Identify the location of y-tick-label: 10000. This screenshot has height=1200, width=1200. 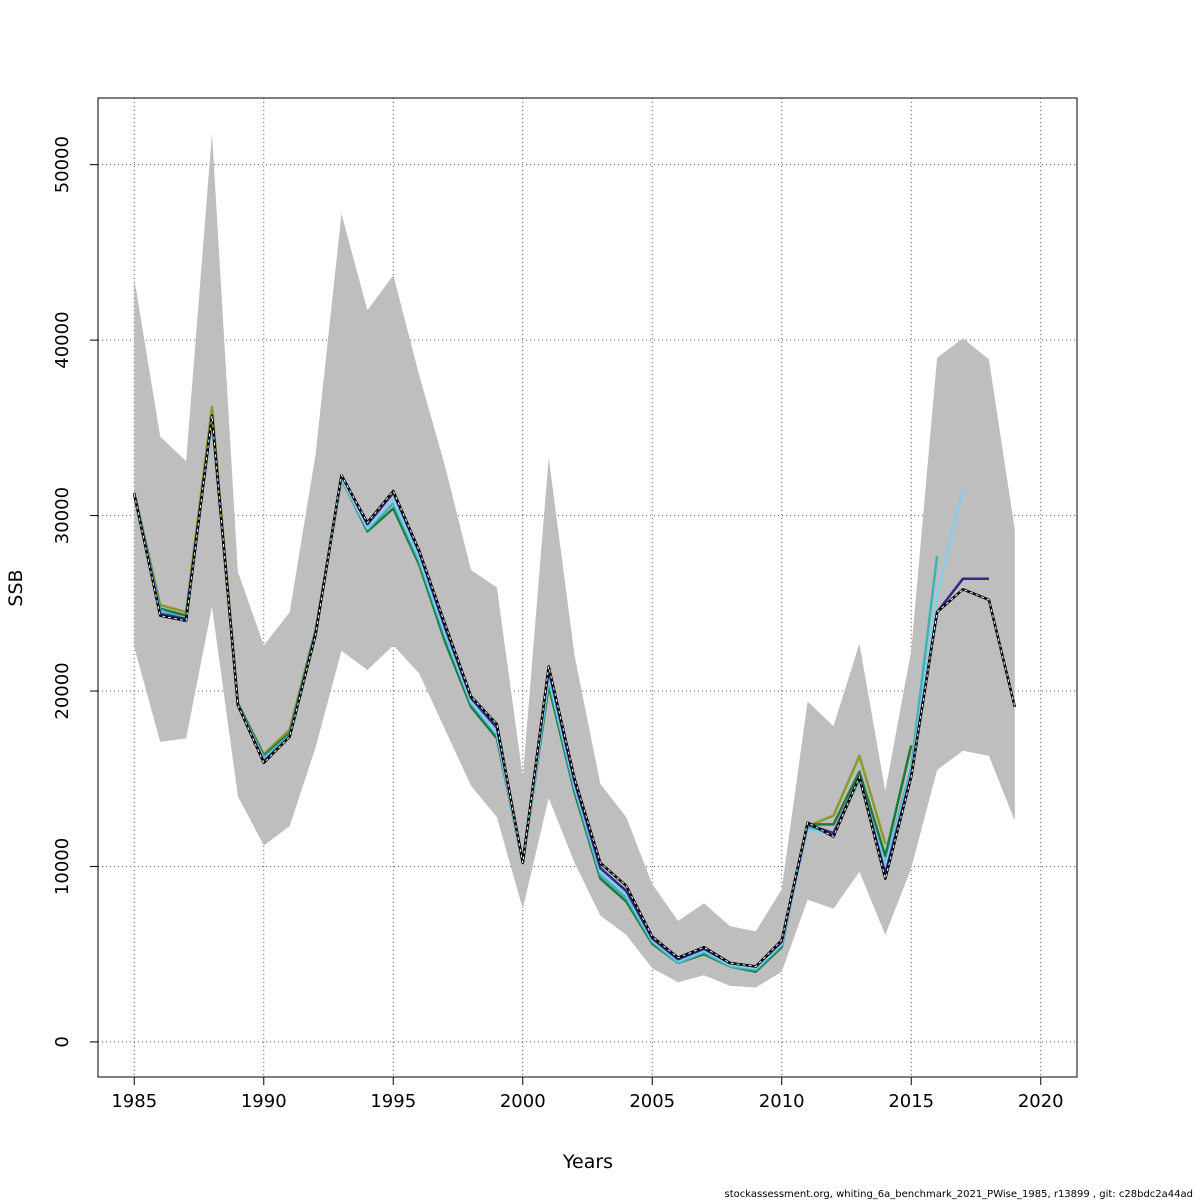
(62, 866).